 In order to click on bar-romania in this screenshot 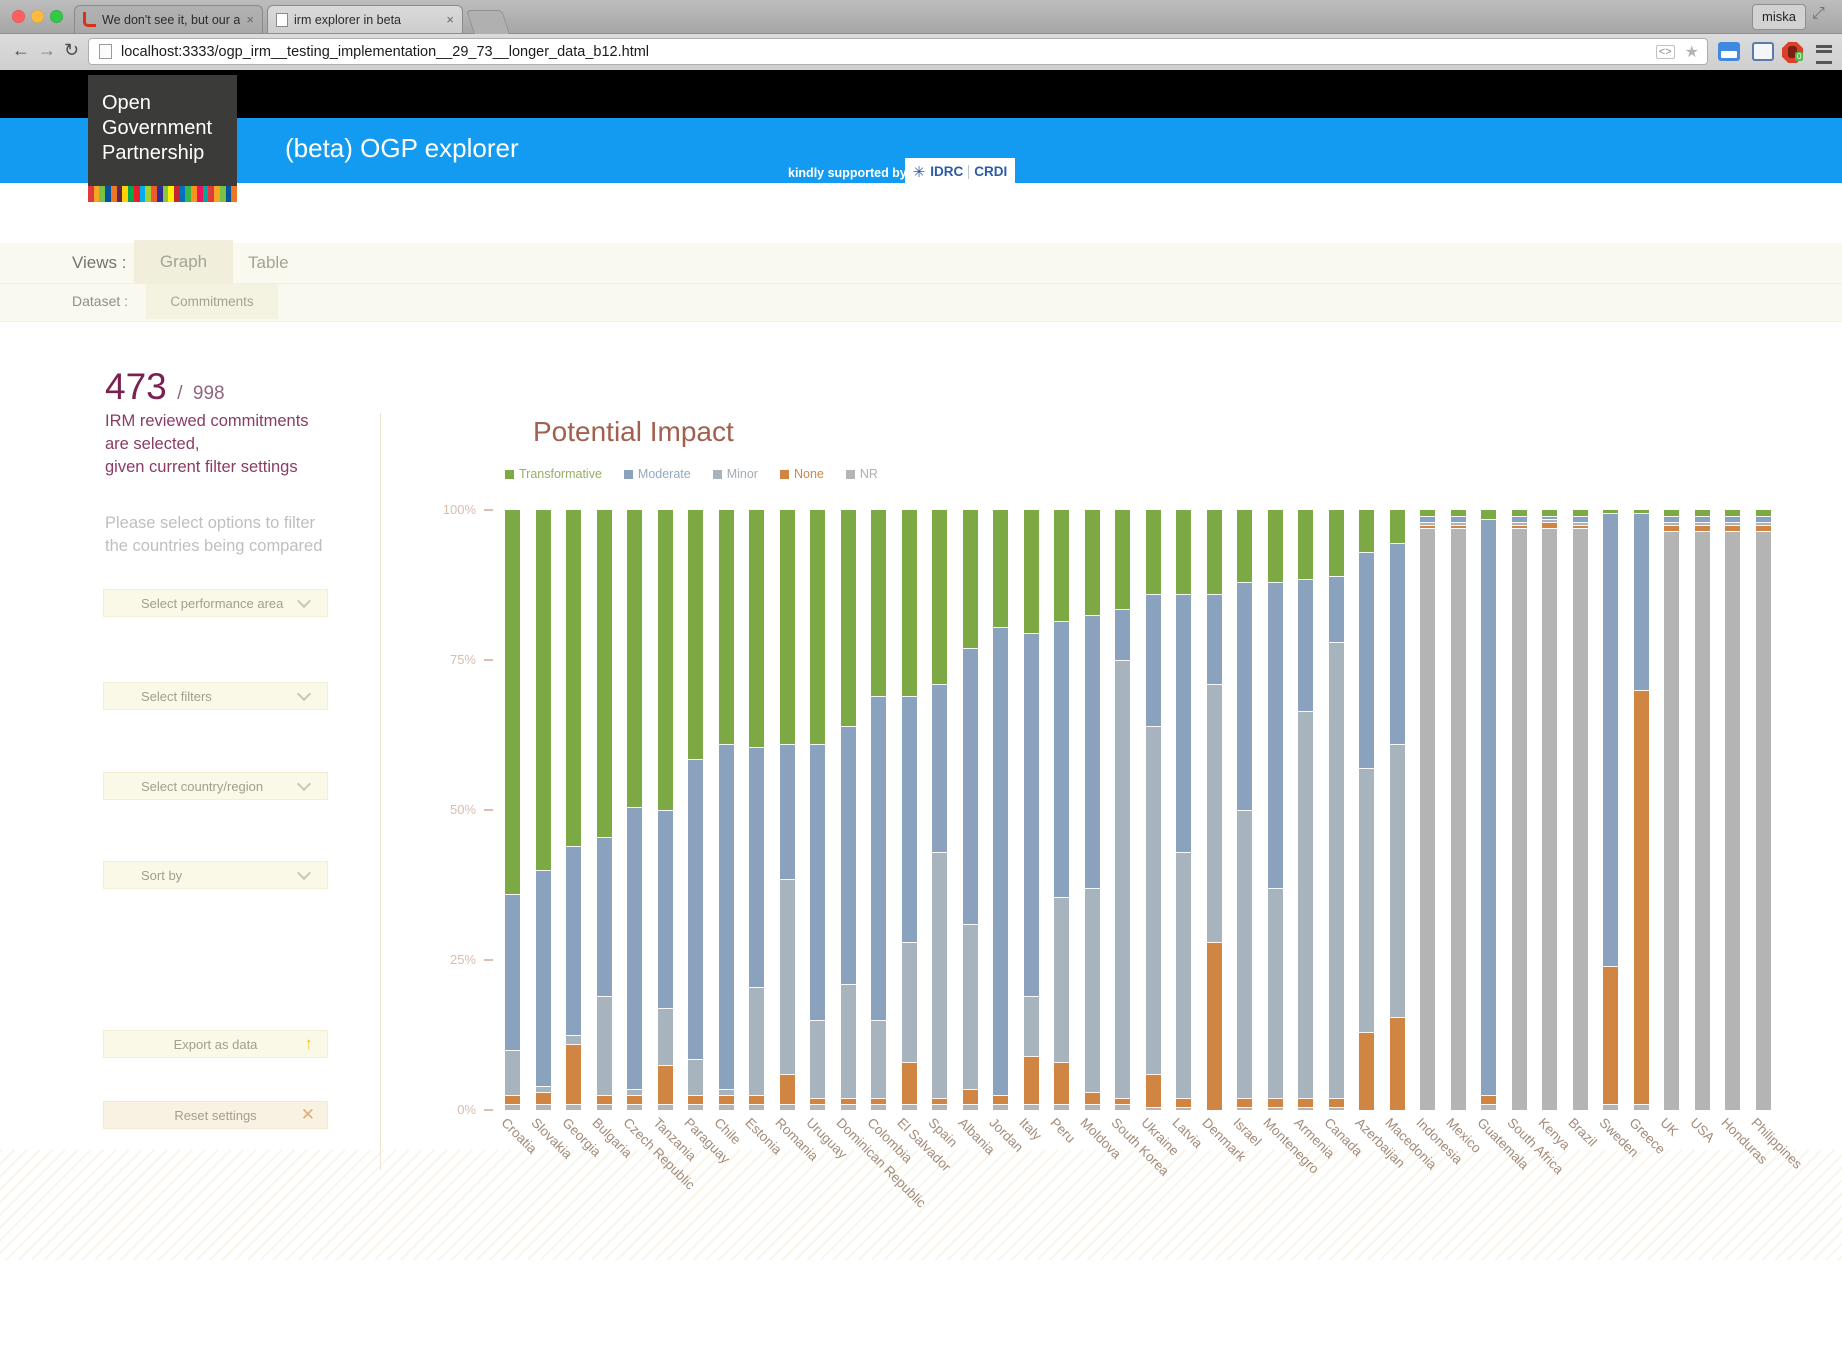, I will do `click(787, 810)`.